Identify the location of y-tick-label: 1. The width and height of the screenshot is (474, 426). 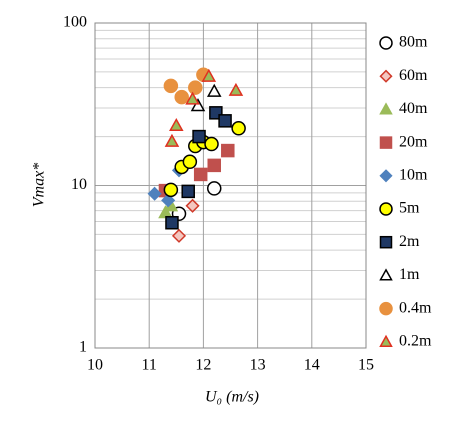
(83, 347).